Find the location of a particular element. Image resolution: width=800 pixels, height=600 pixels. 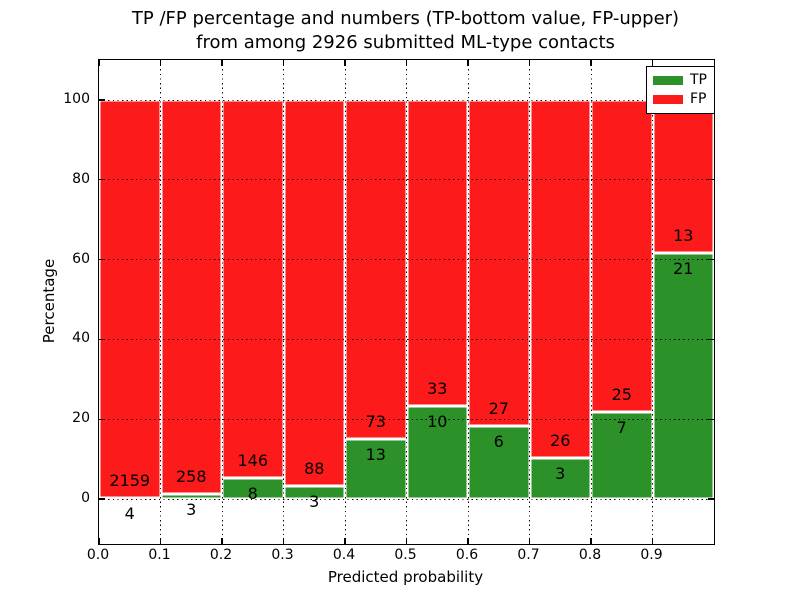

tp-count-label: 10 is located at coordinates (437, 422).